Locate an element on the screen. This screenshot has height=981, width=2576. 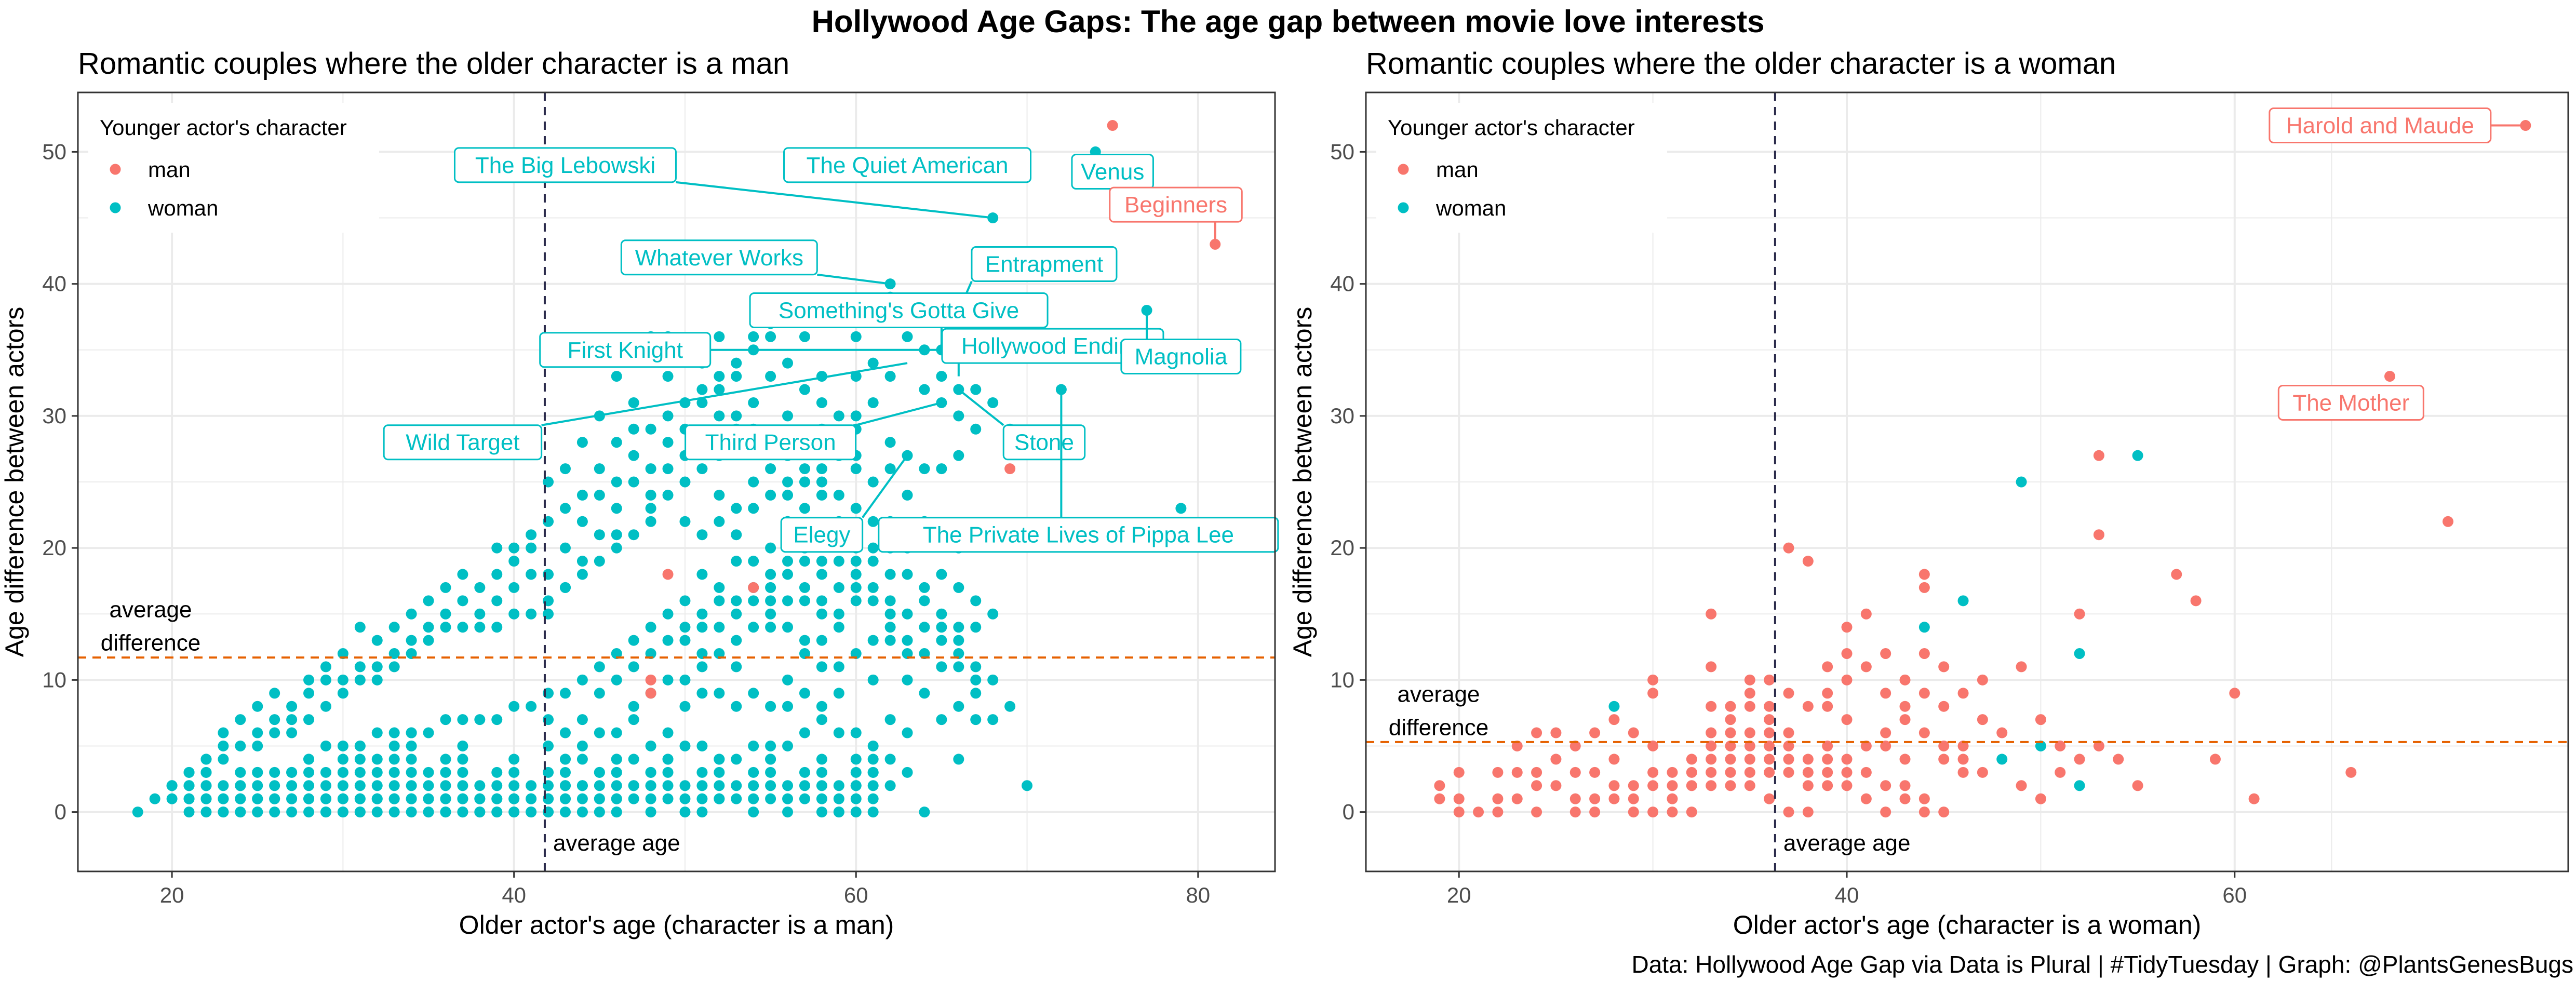
chart-2-legend-key-man is located at coordinates (1403, 169).